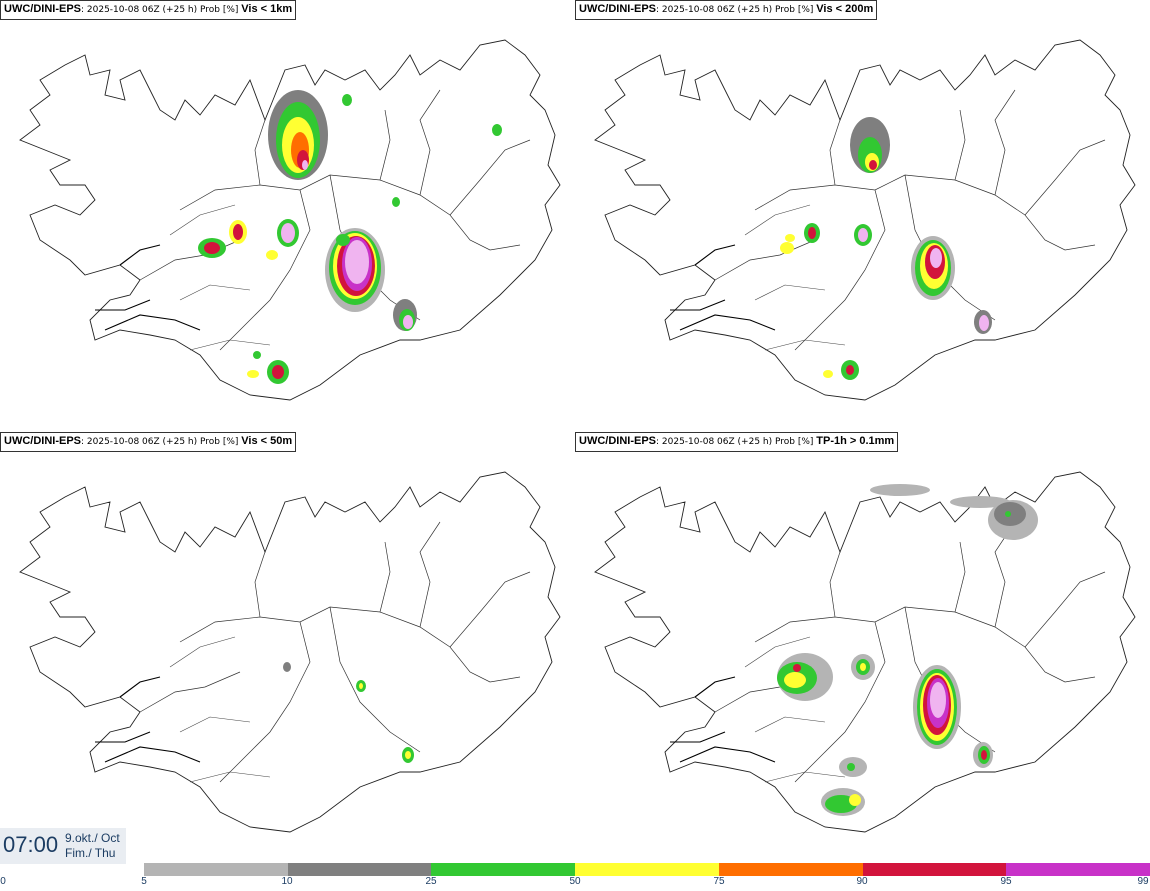 The height and width of the screenshot is (891, 1150). Describe the element at coordinates (862, 881) in the screenshot. I see `colorbar-tick-label: 90` at that location.